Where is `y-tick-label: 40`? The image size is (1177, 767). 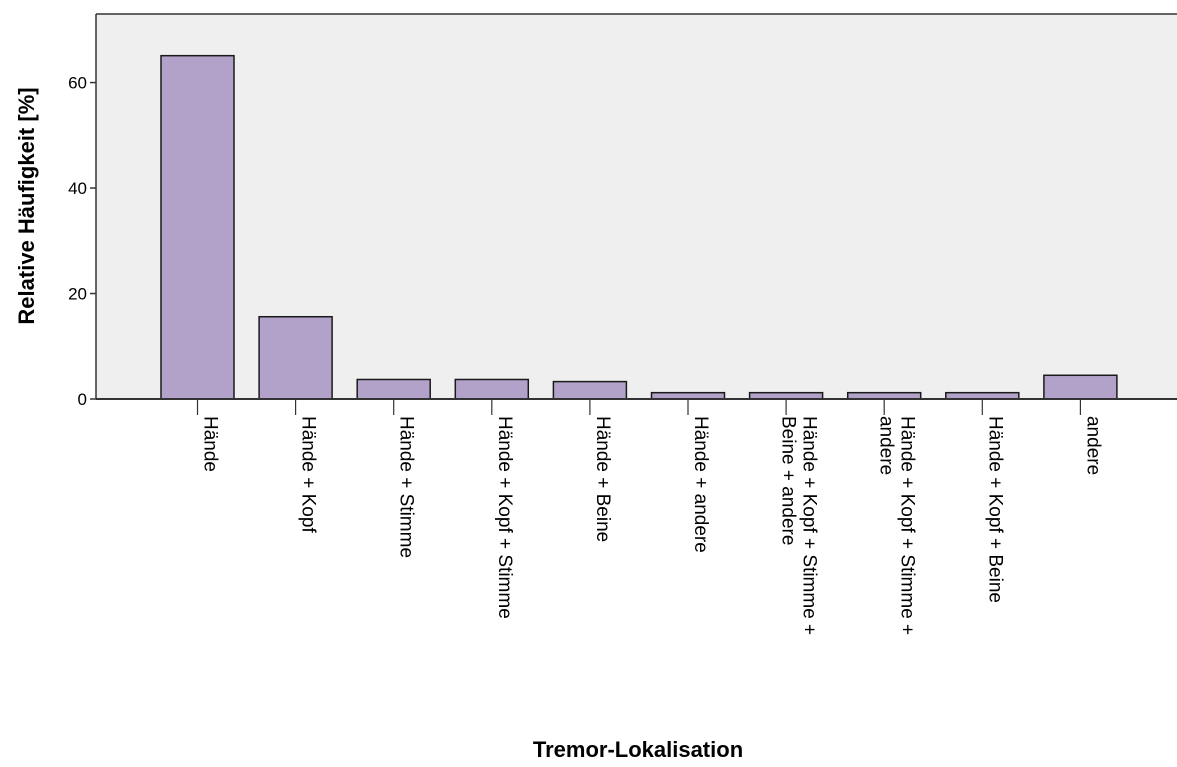
y-tick-label: 40 is located at coordinates (77, 188).